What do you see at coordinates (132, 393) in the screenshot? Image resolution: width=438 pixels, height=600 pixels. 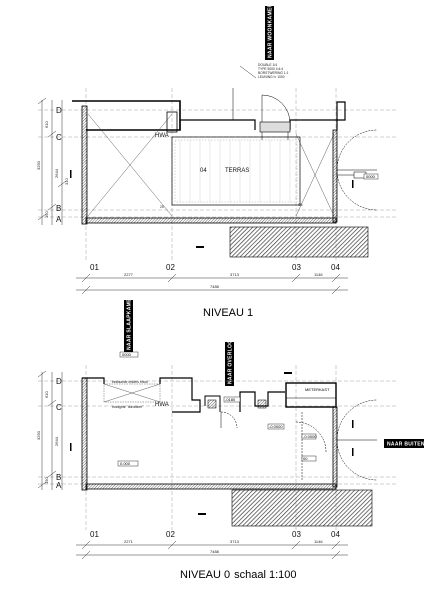 I see `stair-diagonals` at bounding box center [132, 393].